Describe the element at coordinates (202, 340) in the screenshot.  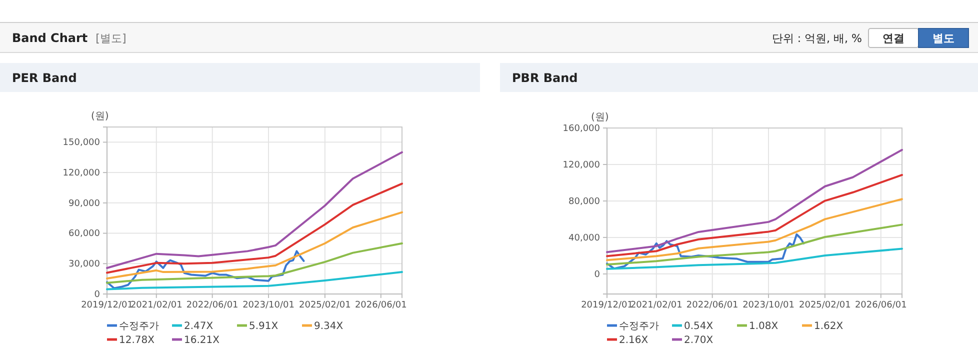
I see `legend-label: 16.21X` at that location.